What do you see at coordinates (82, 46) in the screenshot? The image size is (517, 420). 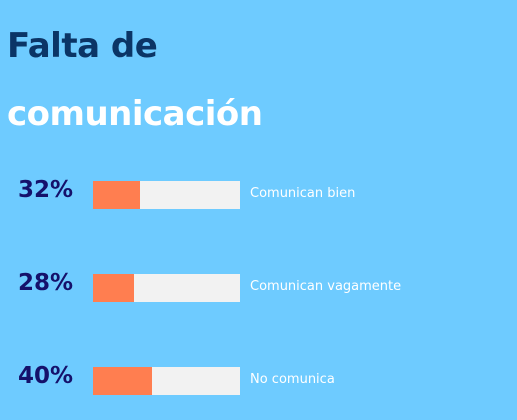 I see `chart-title-line-1: Falta de` at bounding box center [82, 46].